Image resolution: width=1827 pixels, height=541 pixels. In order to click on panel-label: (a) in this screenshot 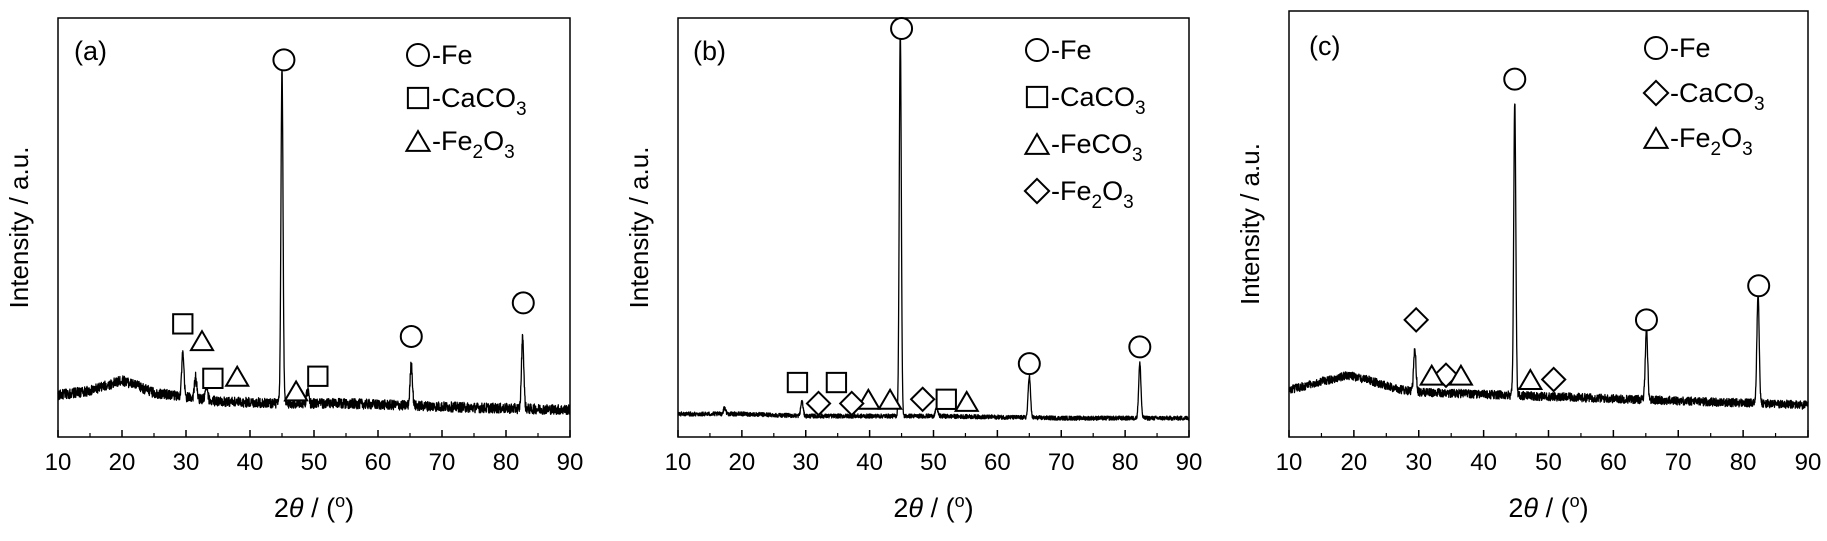, I will do `click(90, 51)`.